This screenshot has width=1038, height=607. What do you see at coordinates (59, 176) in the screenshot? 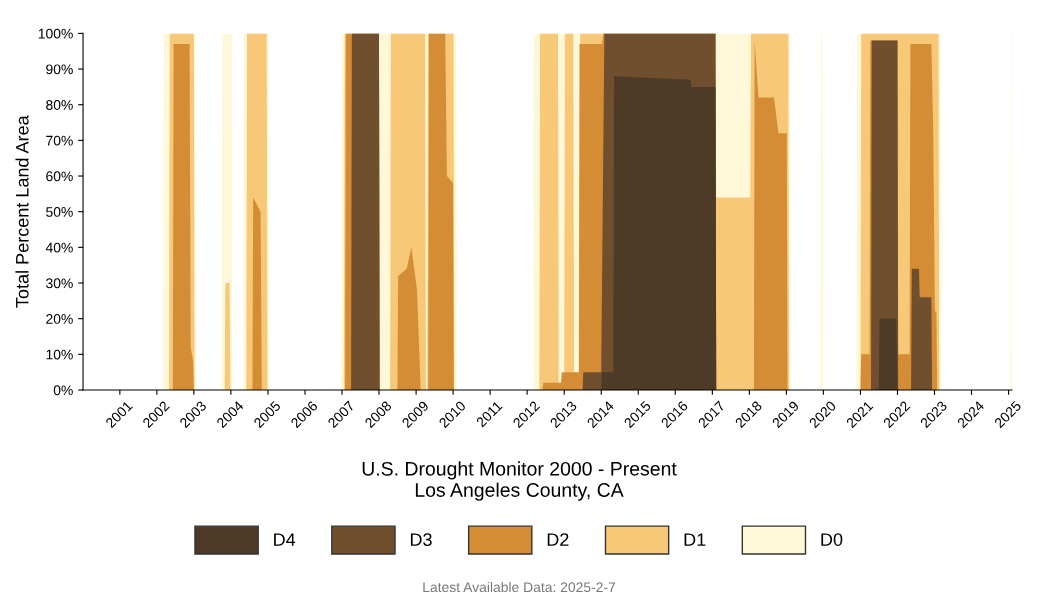
I see `y-tick-label: 60%` at bounding box center [59, 176].